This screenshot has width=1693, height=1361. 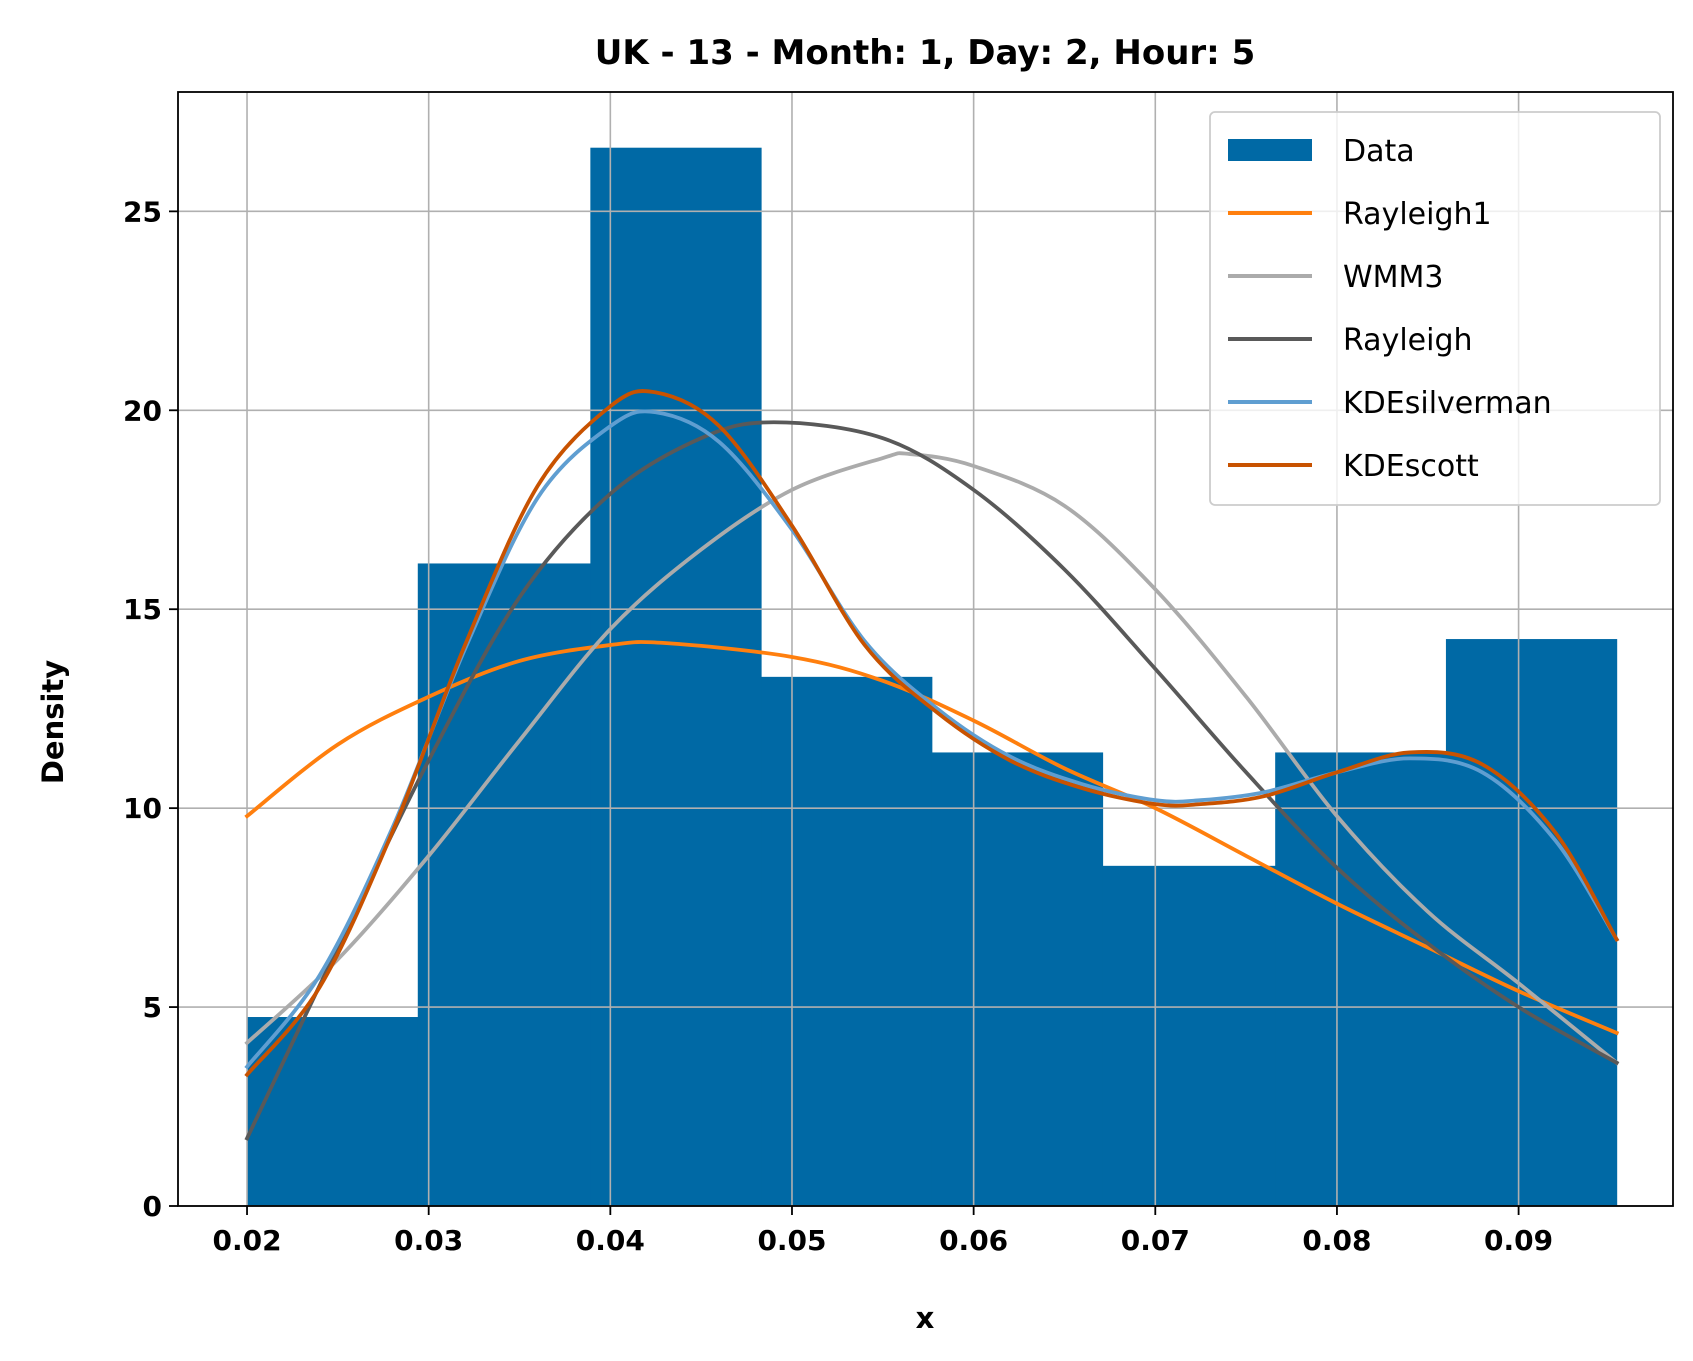 I want to click on x-axis-label: x, so click(x=925, y=1318).